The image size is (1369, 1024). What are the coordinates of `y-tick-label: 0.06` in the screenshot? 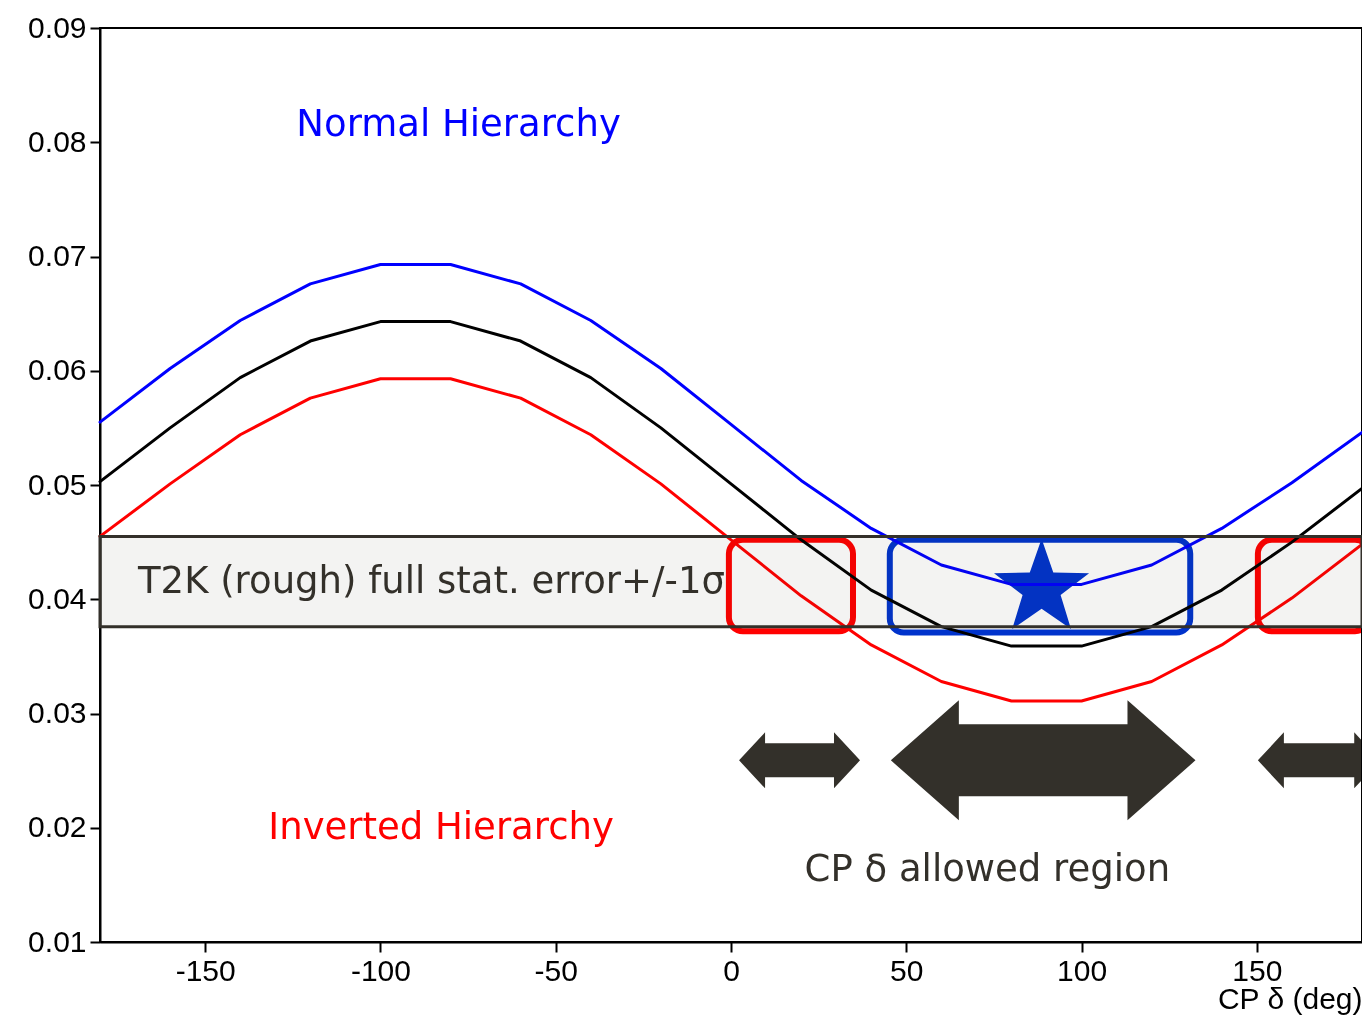 It's located at (57, 370).